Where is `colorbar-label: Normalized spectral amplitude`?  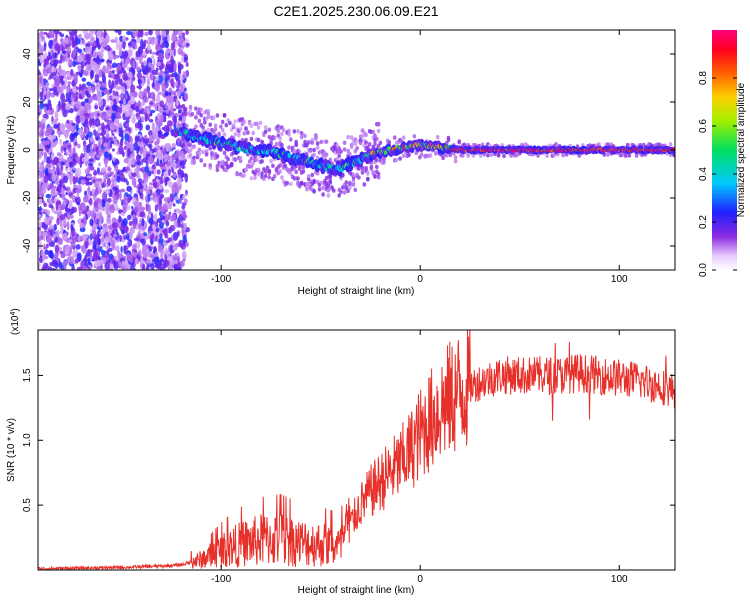
colorbar-label: Normalized spectral amplitude is located at coordinates (741, 149).